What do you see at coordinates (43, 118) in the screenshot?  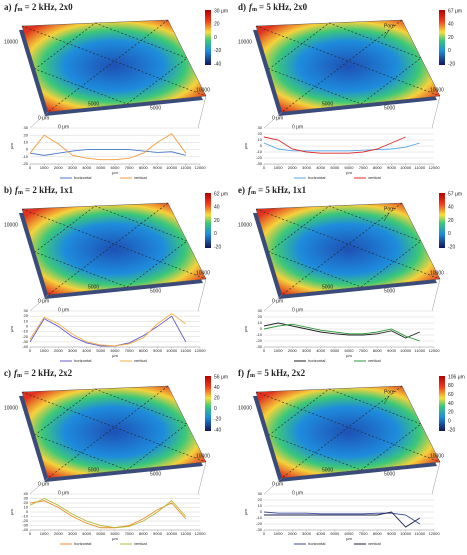 I see `map-label: 0 μm` at bounding box center [43, 118].